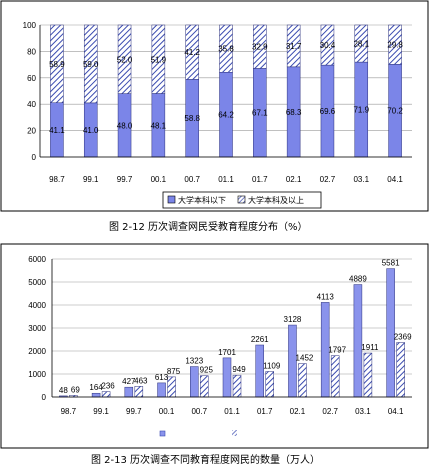  Describe the element at coordinates (159, 59) in the screenshot. I see `chart1-label-above: 51.9` at that location.